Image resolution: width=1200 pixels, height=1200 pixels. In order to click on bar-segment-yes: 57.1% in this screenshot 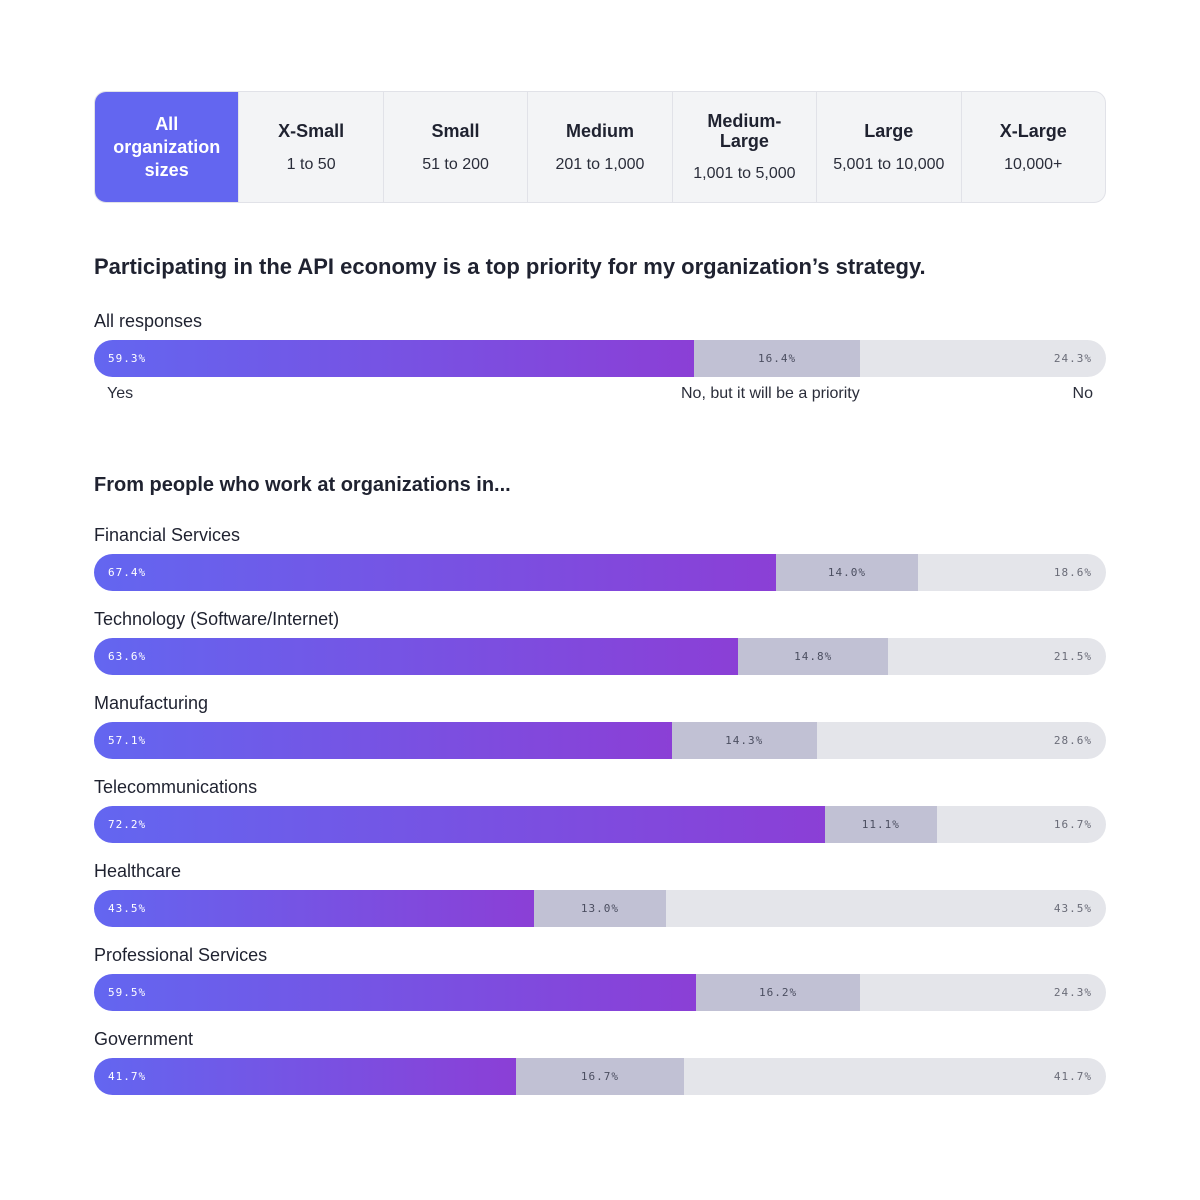, I will do `click(383, 740)`.